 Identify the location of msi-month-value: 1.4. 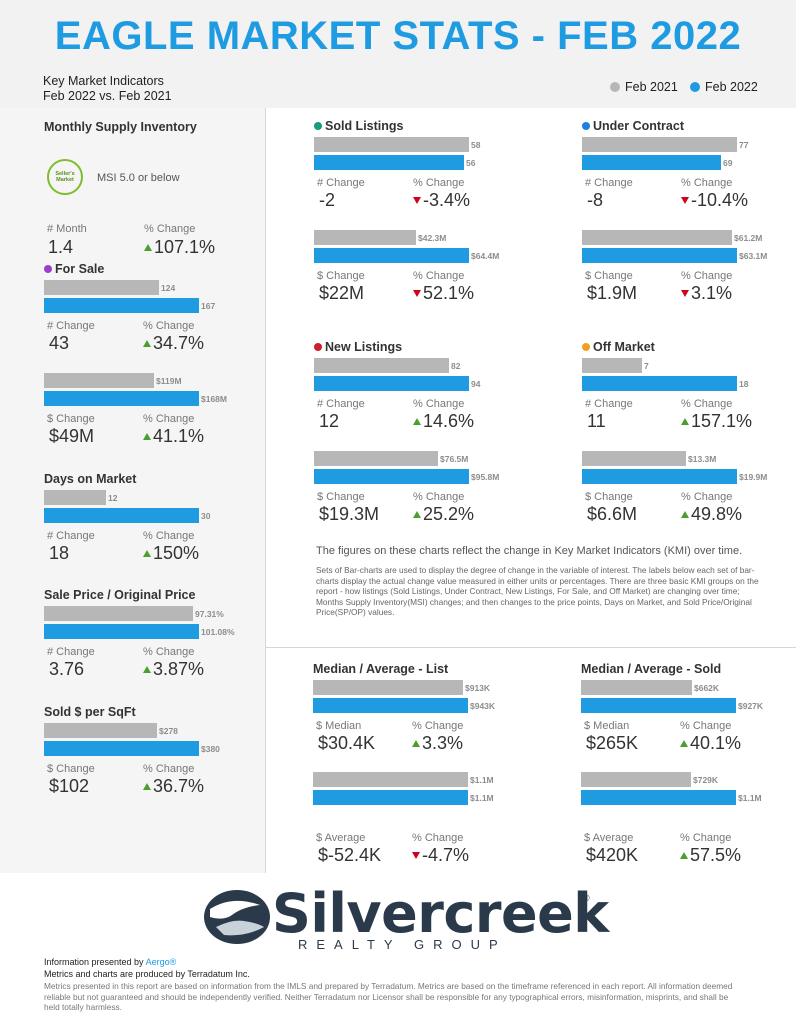
(61, 247).